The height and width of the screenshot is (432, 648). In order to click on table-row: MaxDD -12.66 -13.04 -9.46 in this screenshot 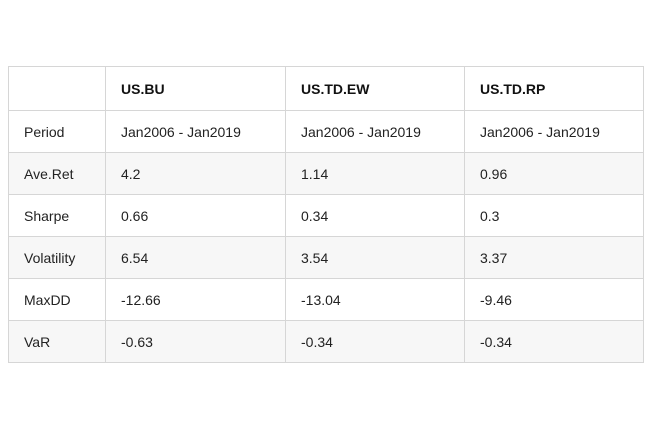, I will do `click(326, 299)`.